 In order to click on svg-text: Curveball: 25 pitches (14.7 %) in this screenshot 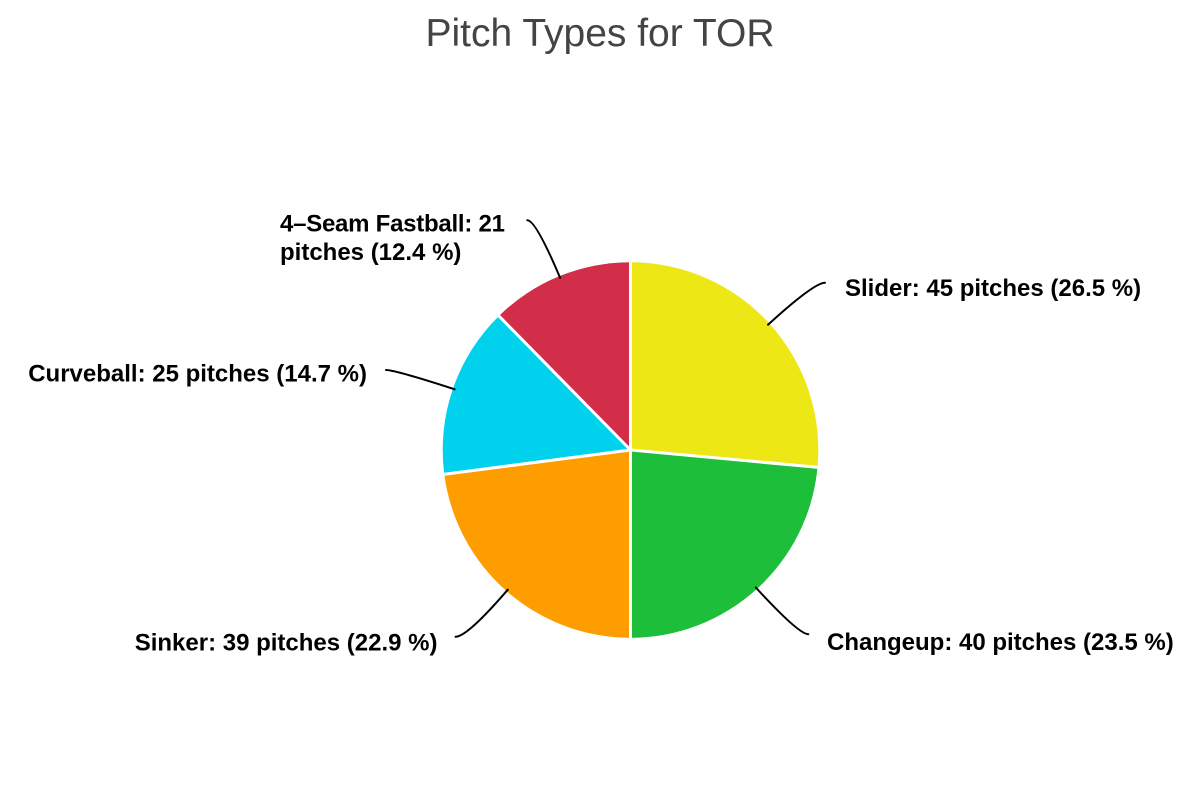, I will do `click(197, 373)`.